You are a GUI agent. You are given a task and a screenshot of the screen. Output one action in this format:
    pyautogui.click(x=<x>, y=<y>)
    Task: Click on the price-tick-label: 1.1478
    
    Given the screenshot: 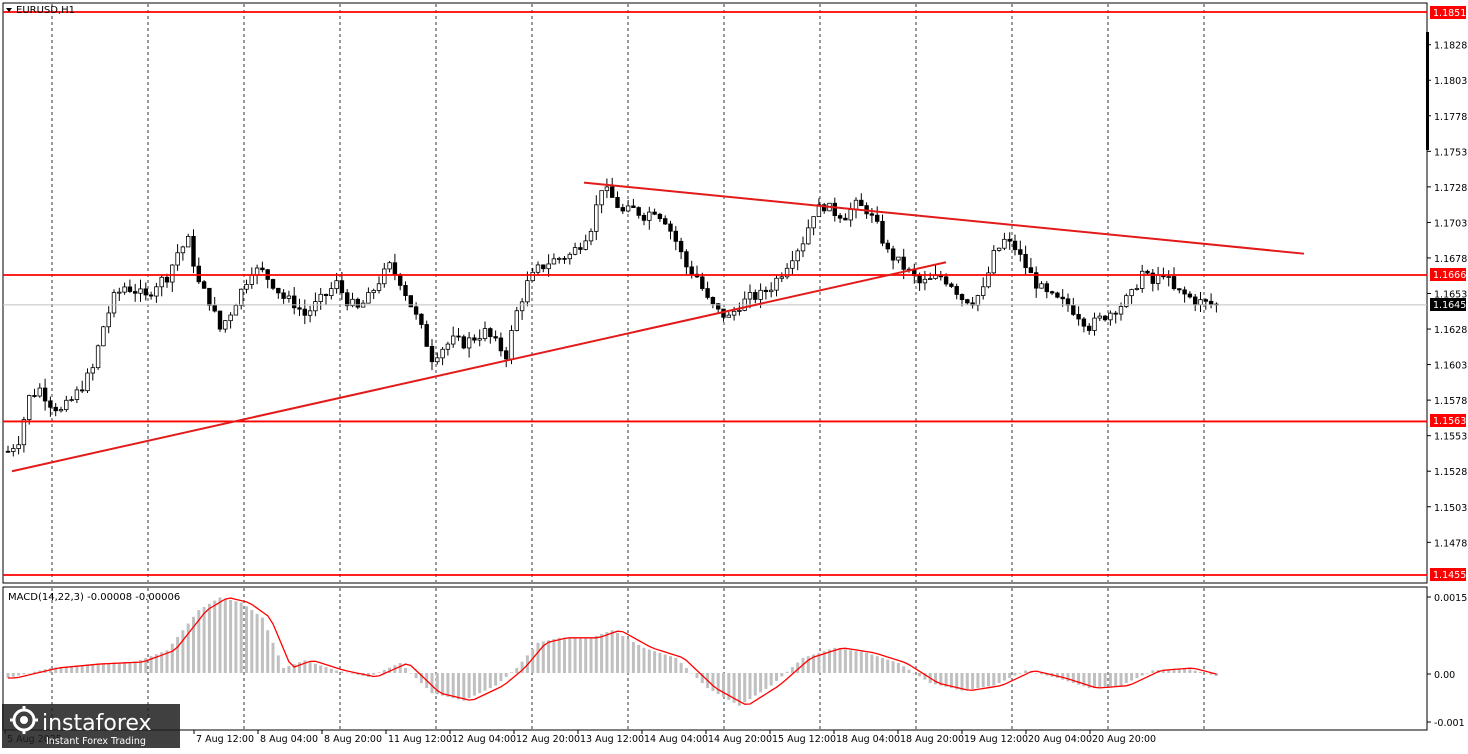 What is the action you would take?
    pyautogui.click(x=1450, y=543)
    